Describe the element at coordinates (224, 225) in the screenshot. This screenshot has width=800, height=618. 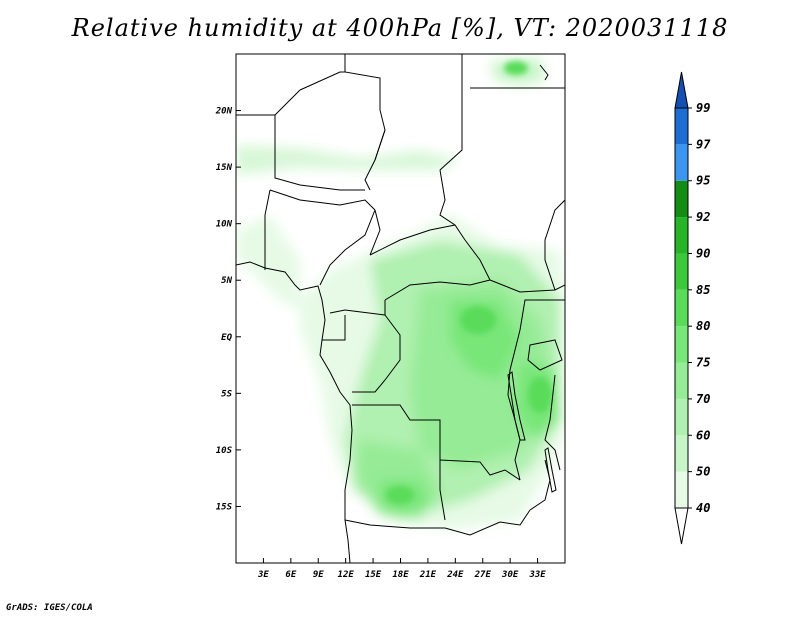
I see `lat-tick-label: 10N` at that location.